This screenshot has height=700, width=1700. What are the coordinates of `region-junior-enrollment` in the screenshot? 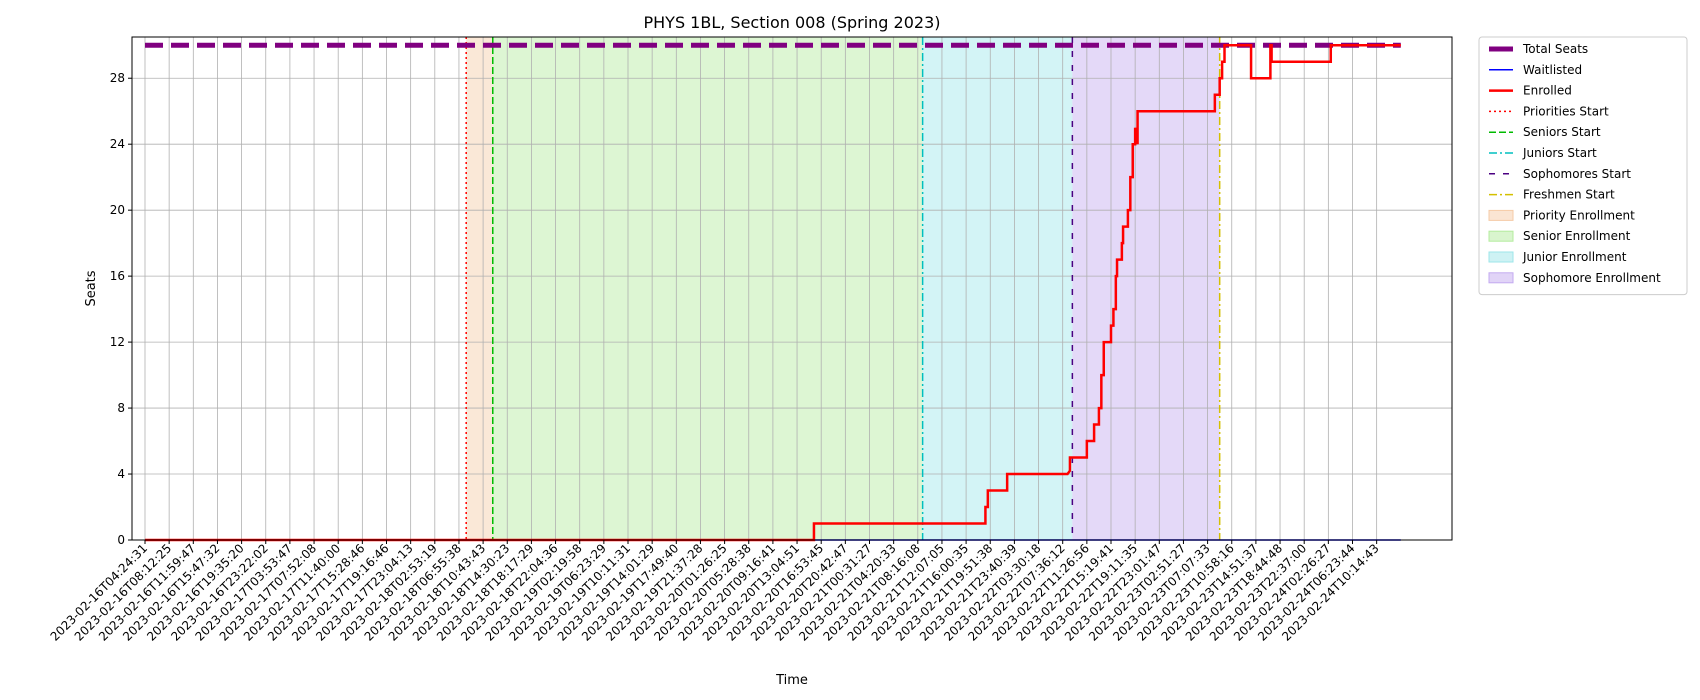 It's located at (997, 288).